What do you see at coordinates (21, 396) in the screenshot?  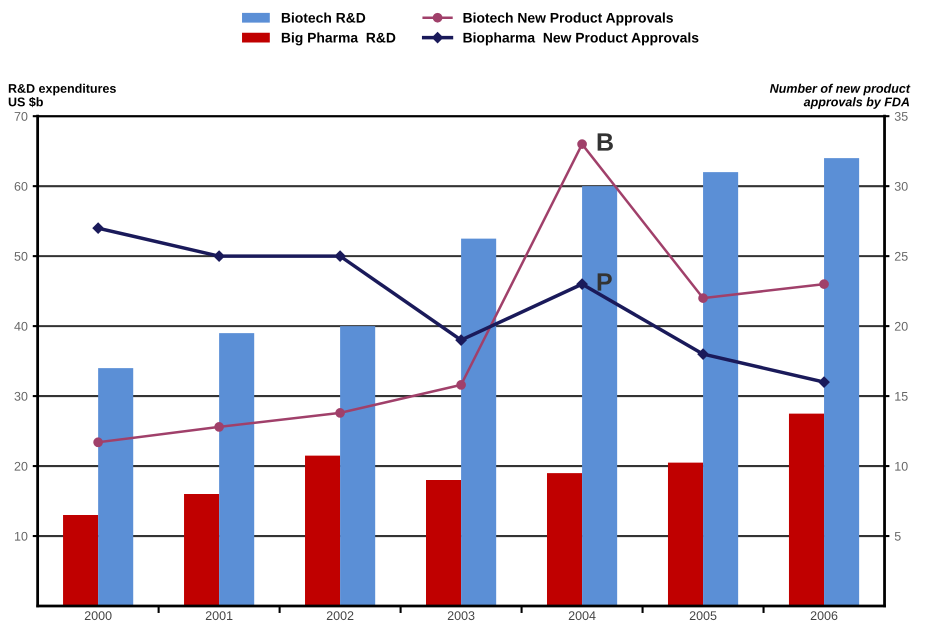 I see `y-tick-label: 30` at bounding box center [21, 396].